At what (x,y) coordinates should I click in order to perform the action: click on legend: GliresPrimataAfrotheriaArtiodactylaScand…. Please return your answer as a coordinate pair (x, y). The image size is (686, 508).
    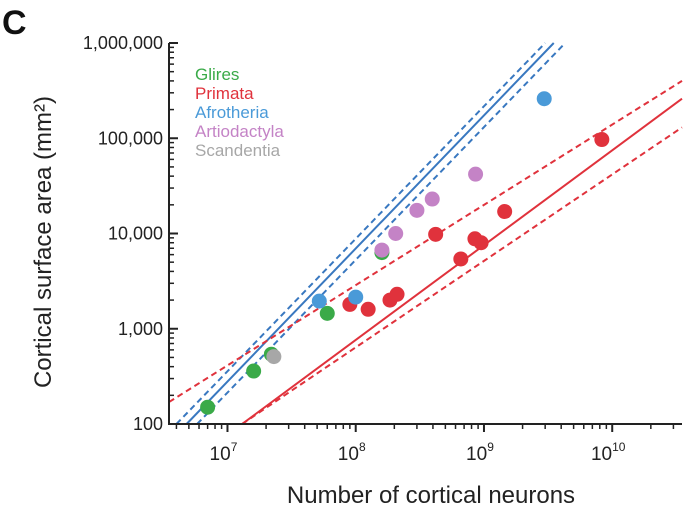
    Looking at the image, I should click on (239, 112).